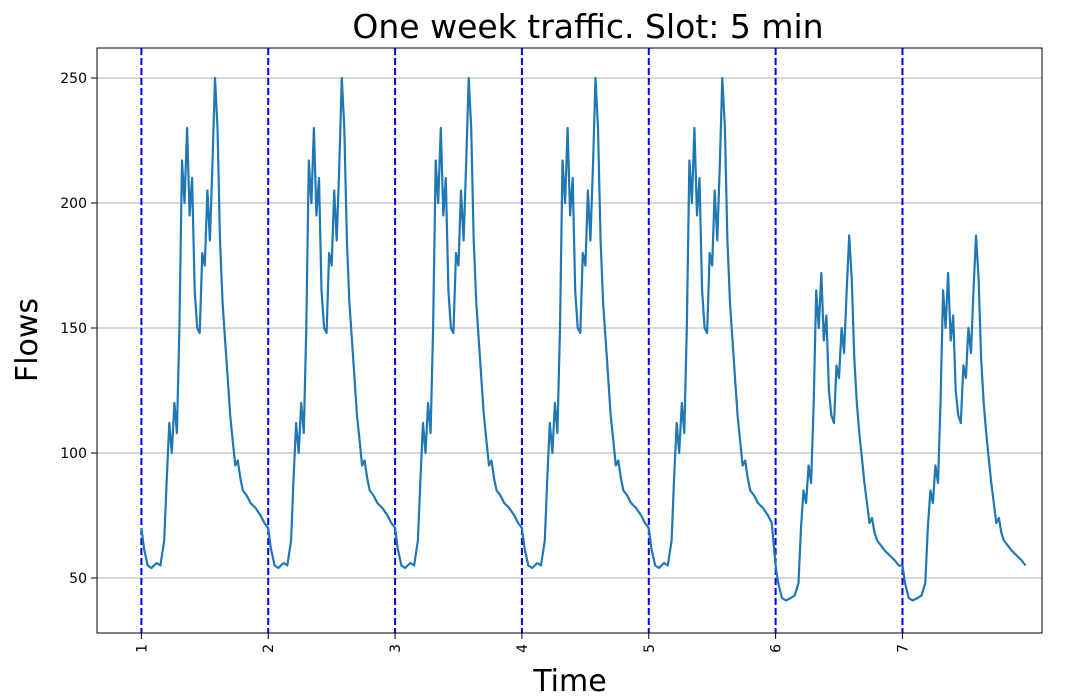  I want to click on x-tick-label: 6, so click(777, 648).